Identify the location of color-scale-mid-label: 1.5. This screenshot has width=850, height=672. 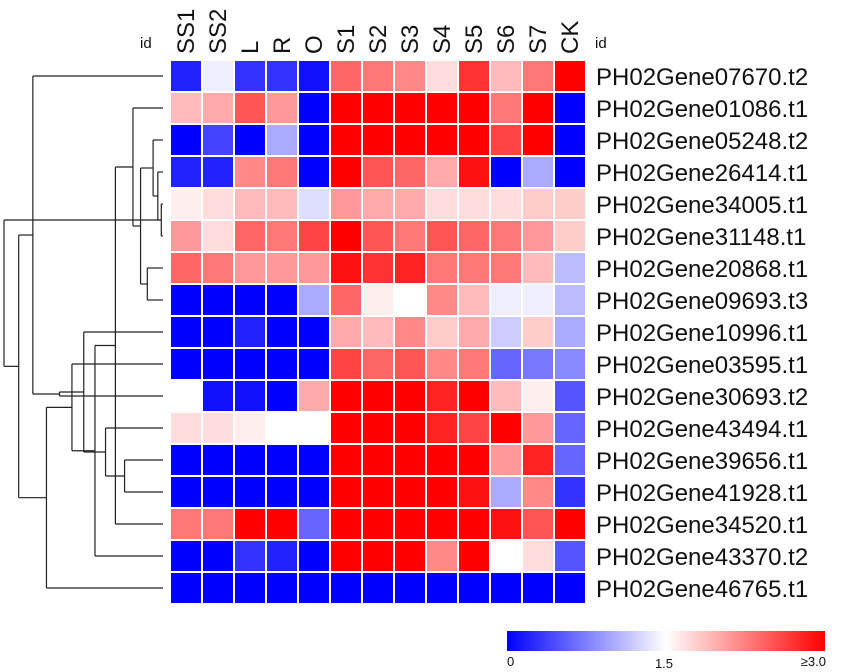
(664, 663).